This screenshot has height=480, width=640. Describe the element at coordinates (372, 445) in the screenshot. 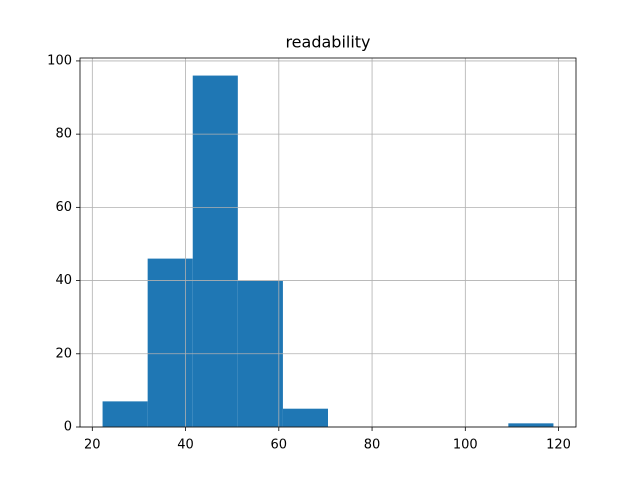

I see `x-tick-label: 80` at that location.